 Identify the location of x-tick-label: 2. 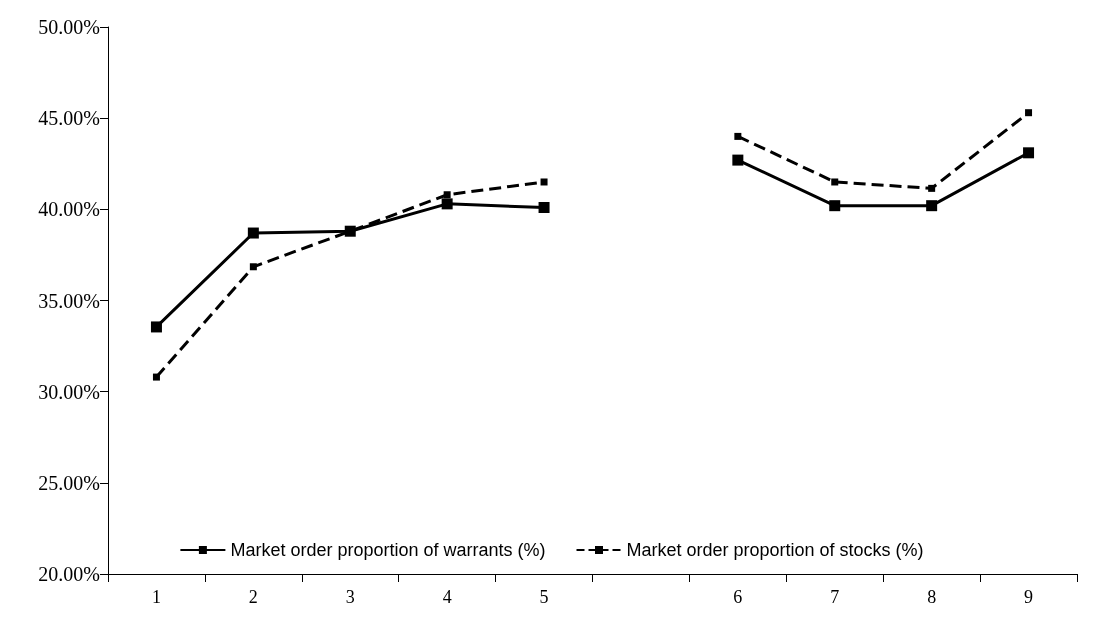
(253, 597).